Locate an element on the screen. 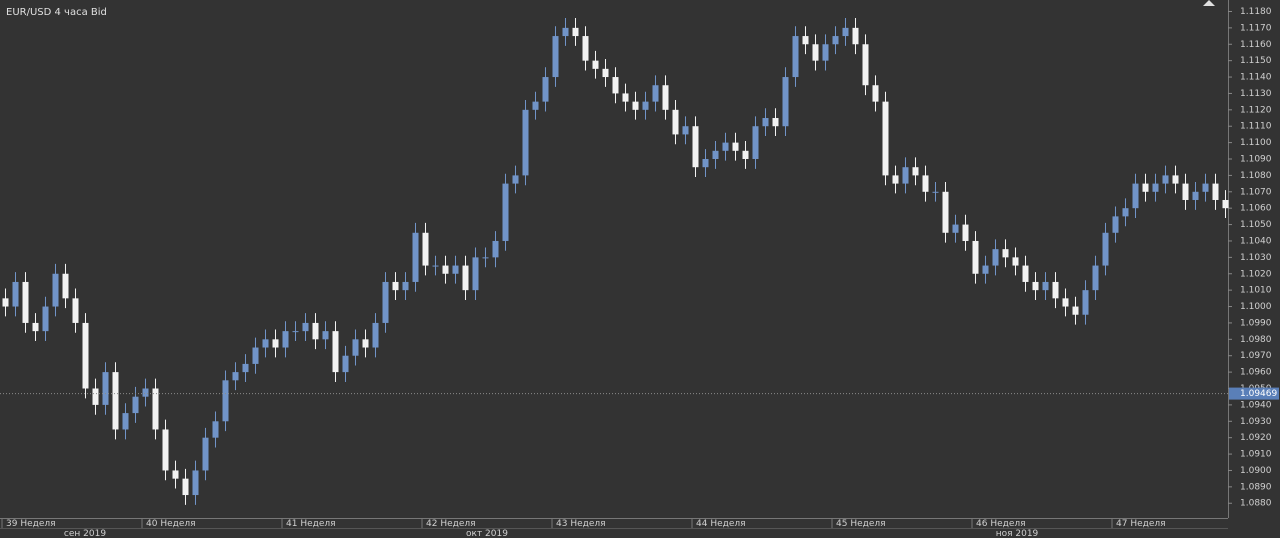 This screenshot has width=1280, height=538. y-tick-label: 1.1040 is located at coordinates (1256, 241).